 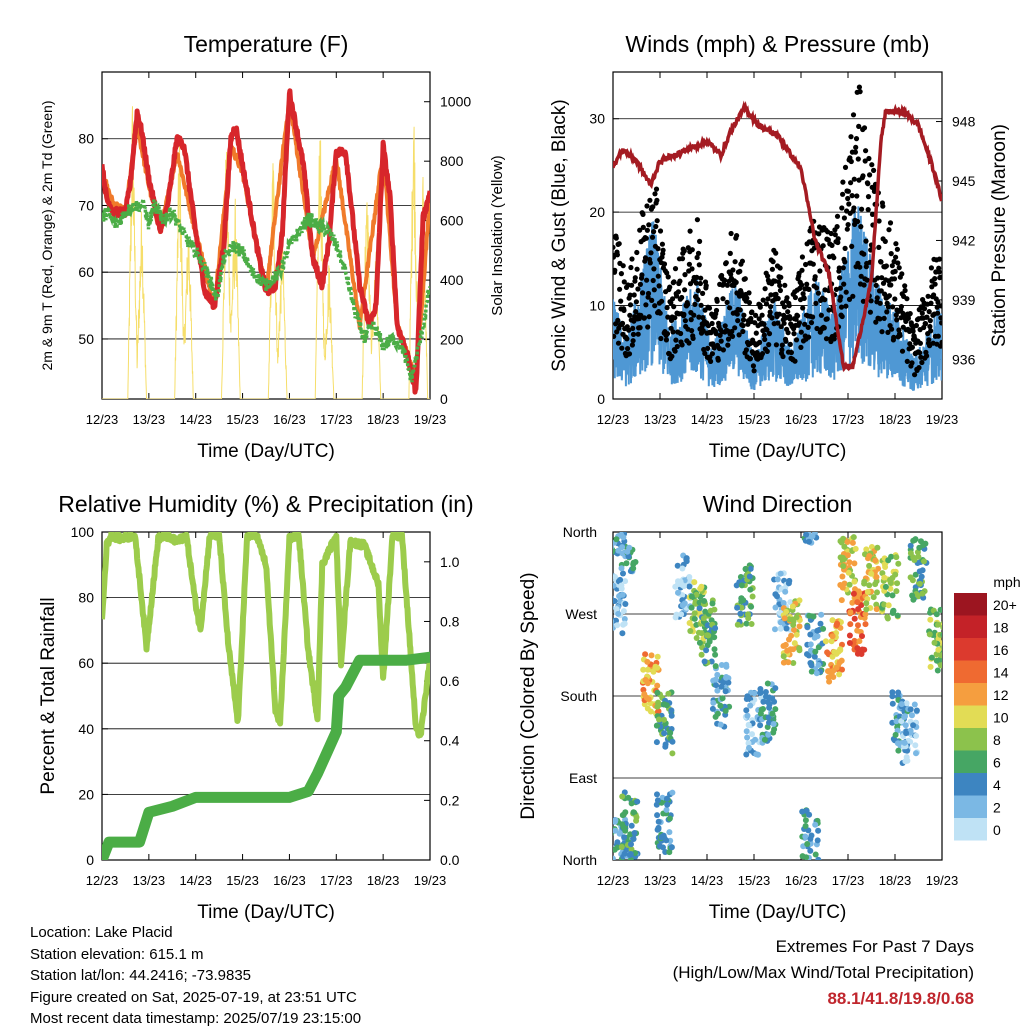 I want to click on extremes-subtitle: (High/Low/Max Wind/Total Precipitation), so click(x=823, y=972).